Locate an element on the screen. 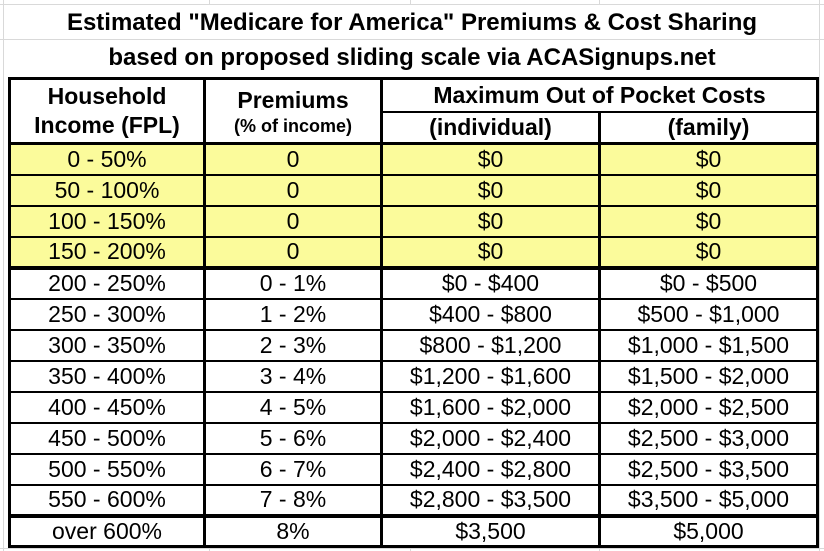 The image size is (824, 551). cell-income: 400 - 450% is located at coordinates (107, 407).